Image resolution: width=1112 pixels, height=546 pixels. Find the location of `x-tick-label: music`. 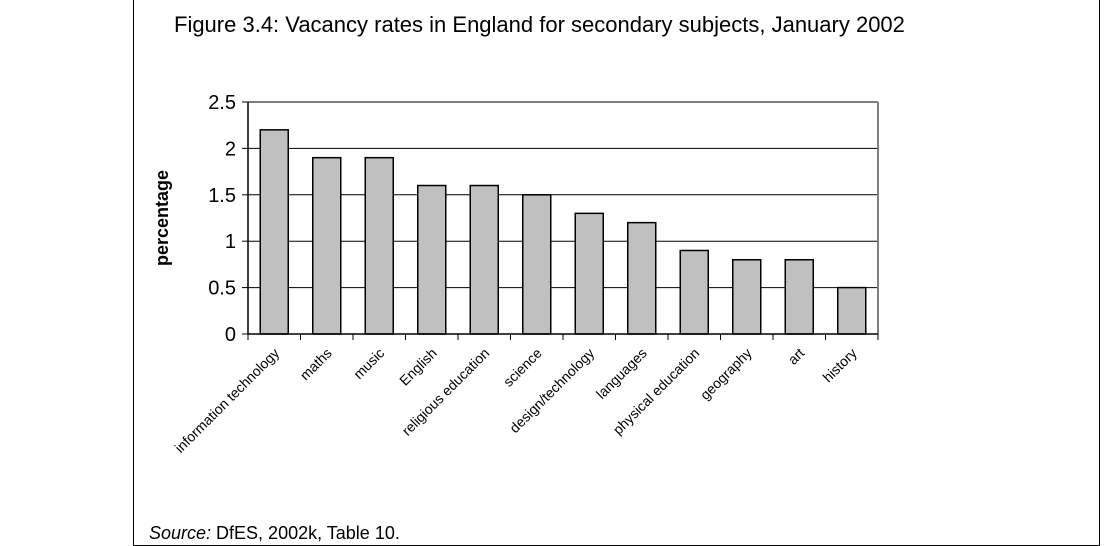

x-tick-label: music is located at coordinates (368, 363).